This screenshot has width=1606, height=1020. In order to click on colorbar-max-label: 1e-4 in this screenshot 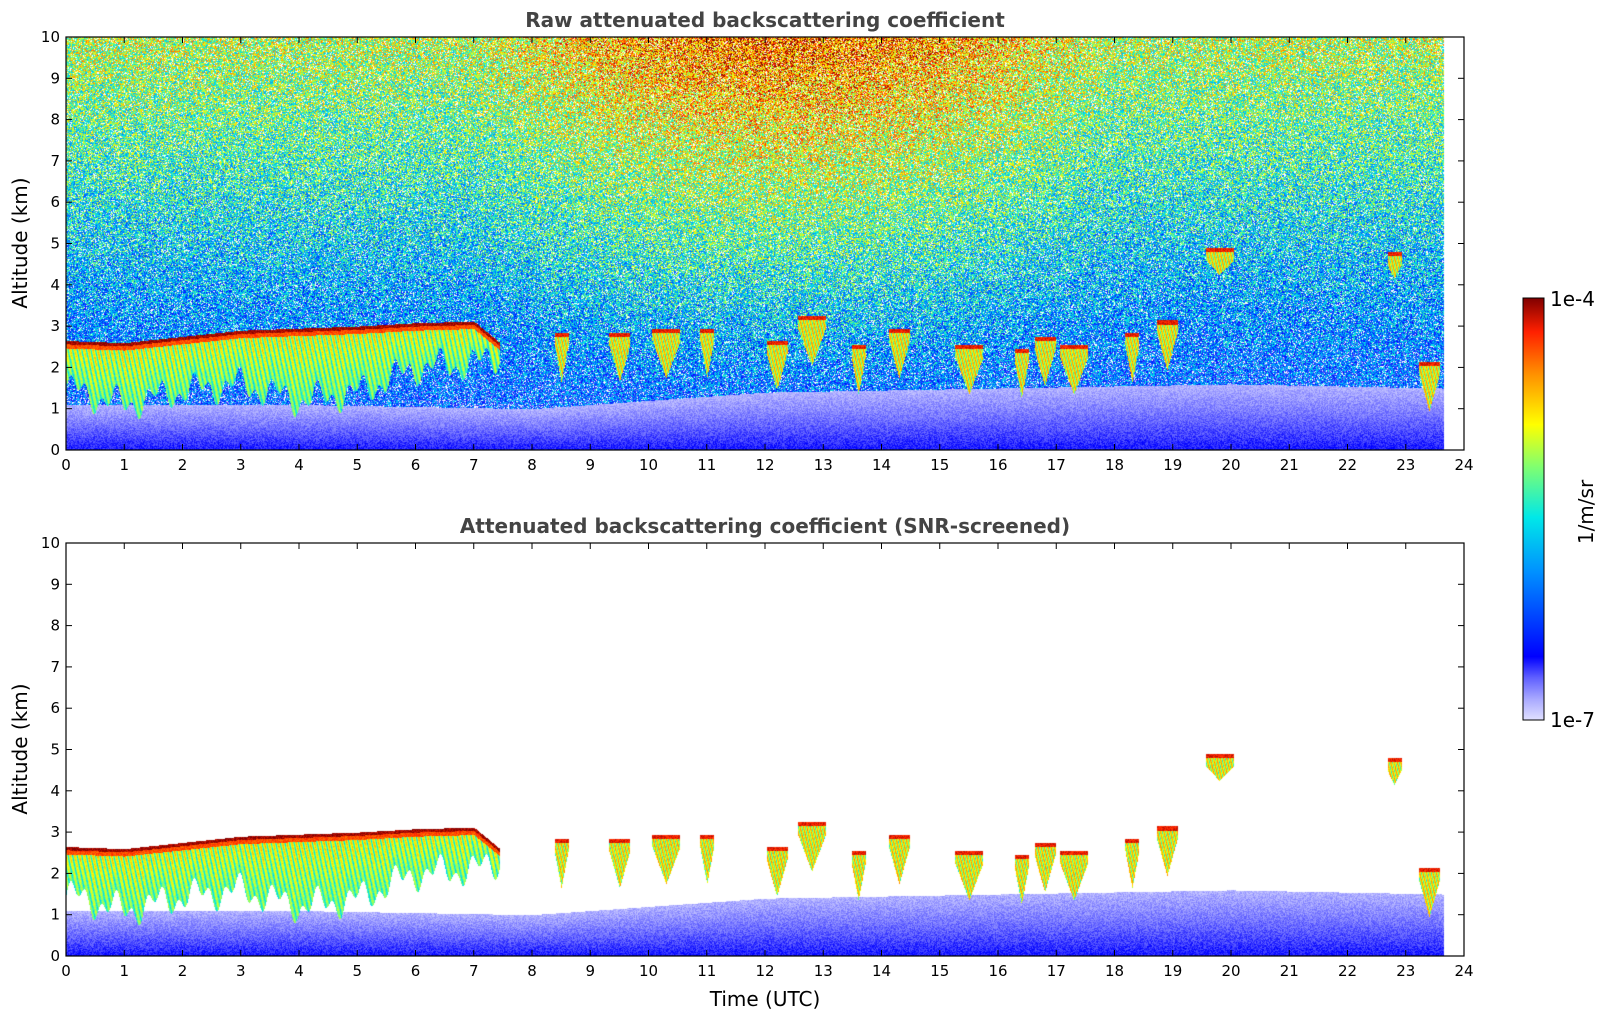, I will do `click(1572, 299)`.